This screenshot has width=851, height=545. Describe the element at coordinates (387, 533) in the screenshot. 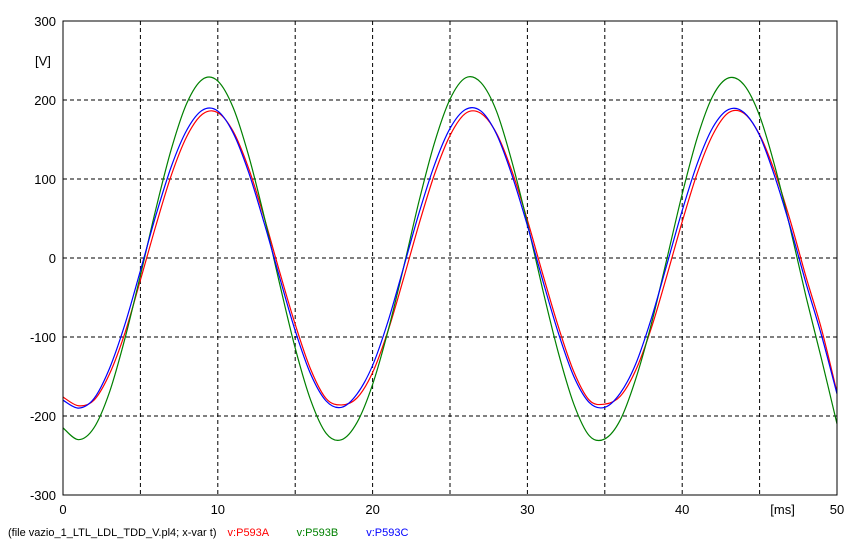

I see `legend-entry-p593c: v:P593C` at that location.